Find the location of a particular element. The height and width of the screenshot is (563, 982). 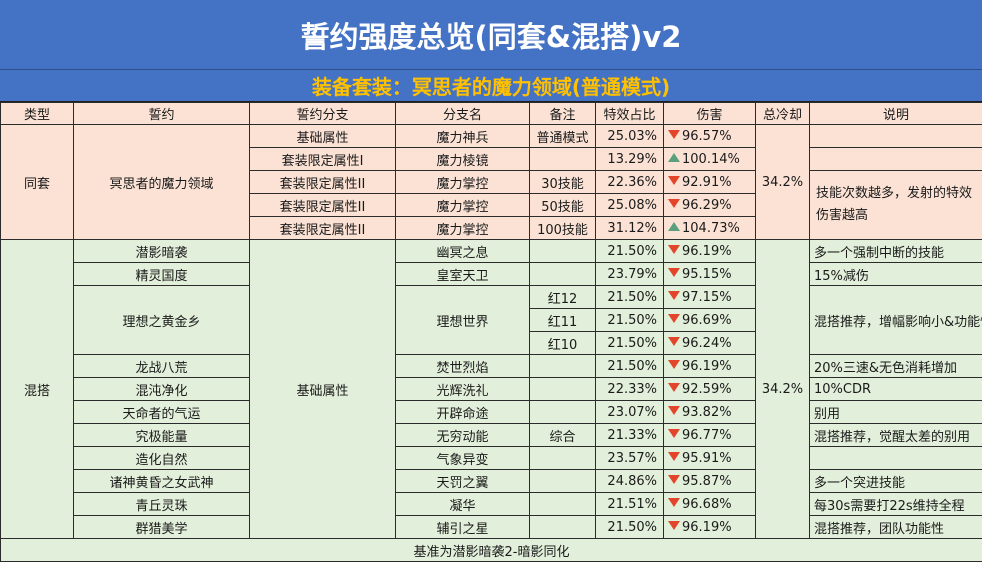

branch-name-cell: 无穷动能 is located at coordinates (462, 435).